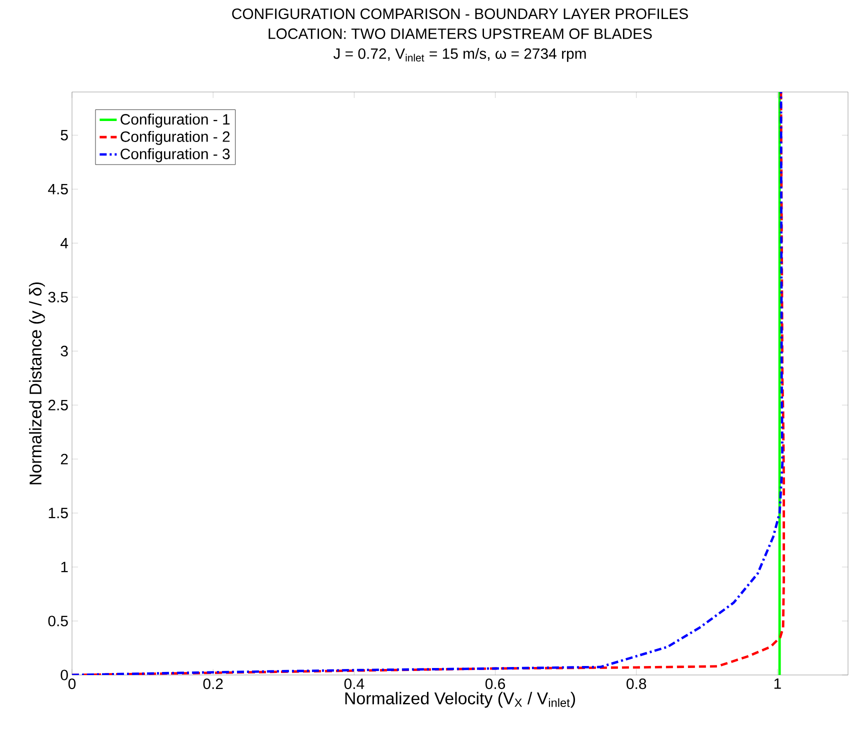 This screenshot has width=852, height=745. Describe the element at coordinates (175, 121) in the screenshot. I see `legend-label: Configuration - 1` at that location.